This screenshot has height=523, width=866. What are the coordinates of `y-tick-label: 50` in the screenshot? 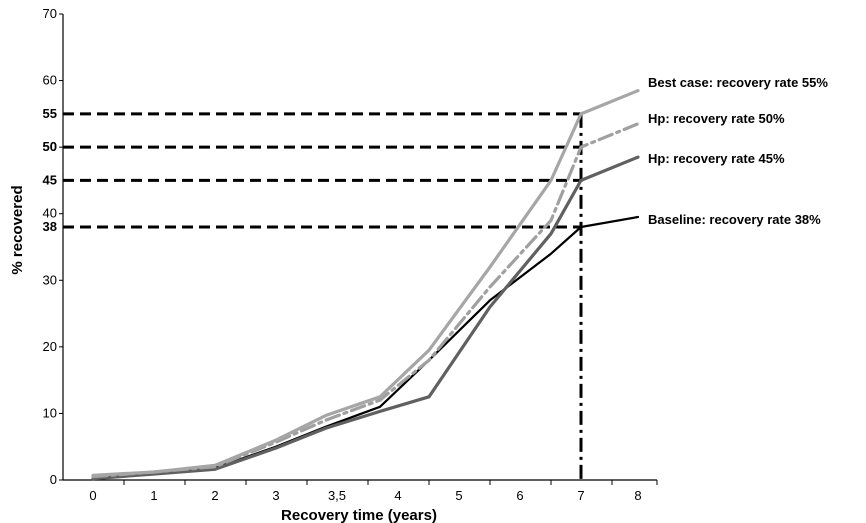 It's located at (50, 146).